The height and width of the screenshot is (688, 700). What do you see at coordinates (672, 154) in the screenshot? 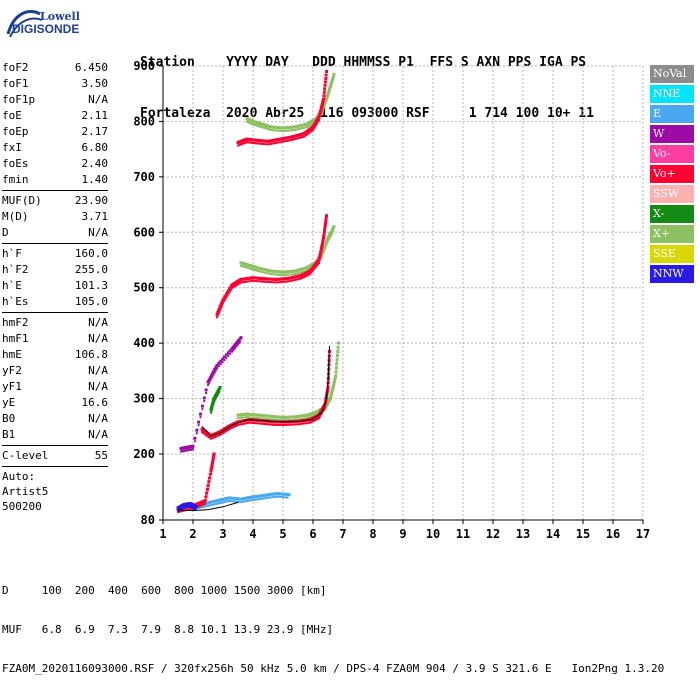
I see `legend-item: Vo-` at bounding box center [672, 154].